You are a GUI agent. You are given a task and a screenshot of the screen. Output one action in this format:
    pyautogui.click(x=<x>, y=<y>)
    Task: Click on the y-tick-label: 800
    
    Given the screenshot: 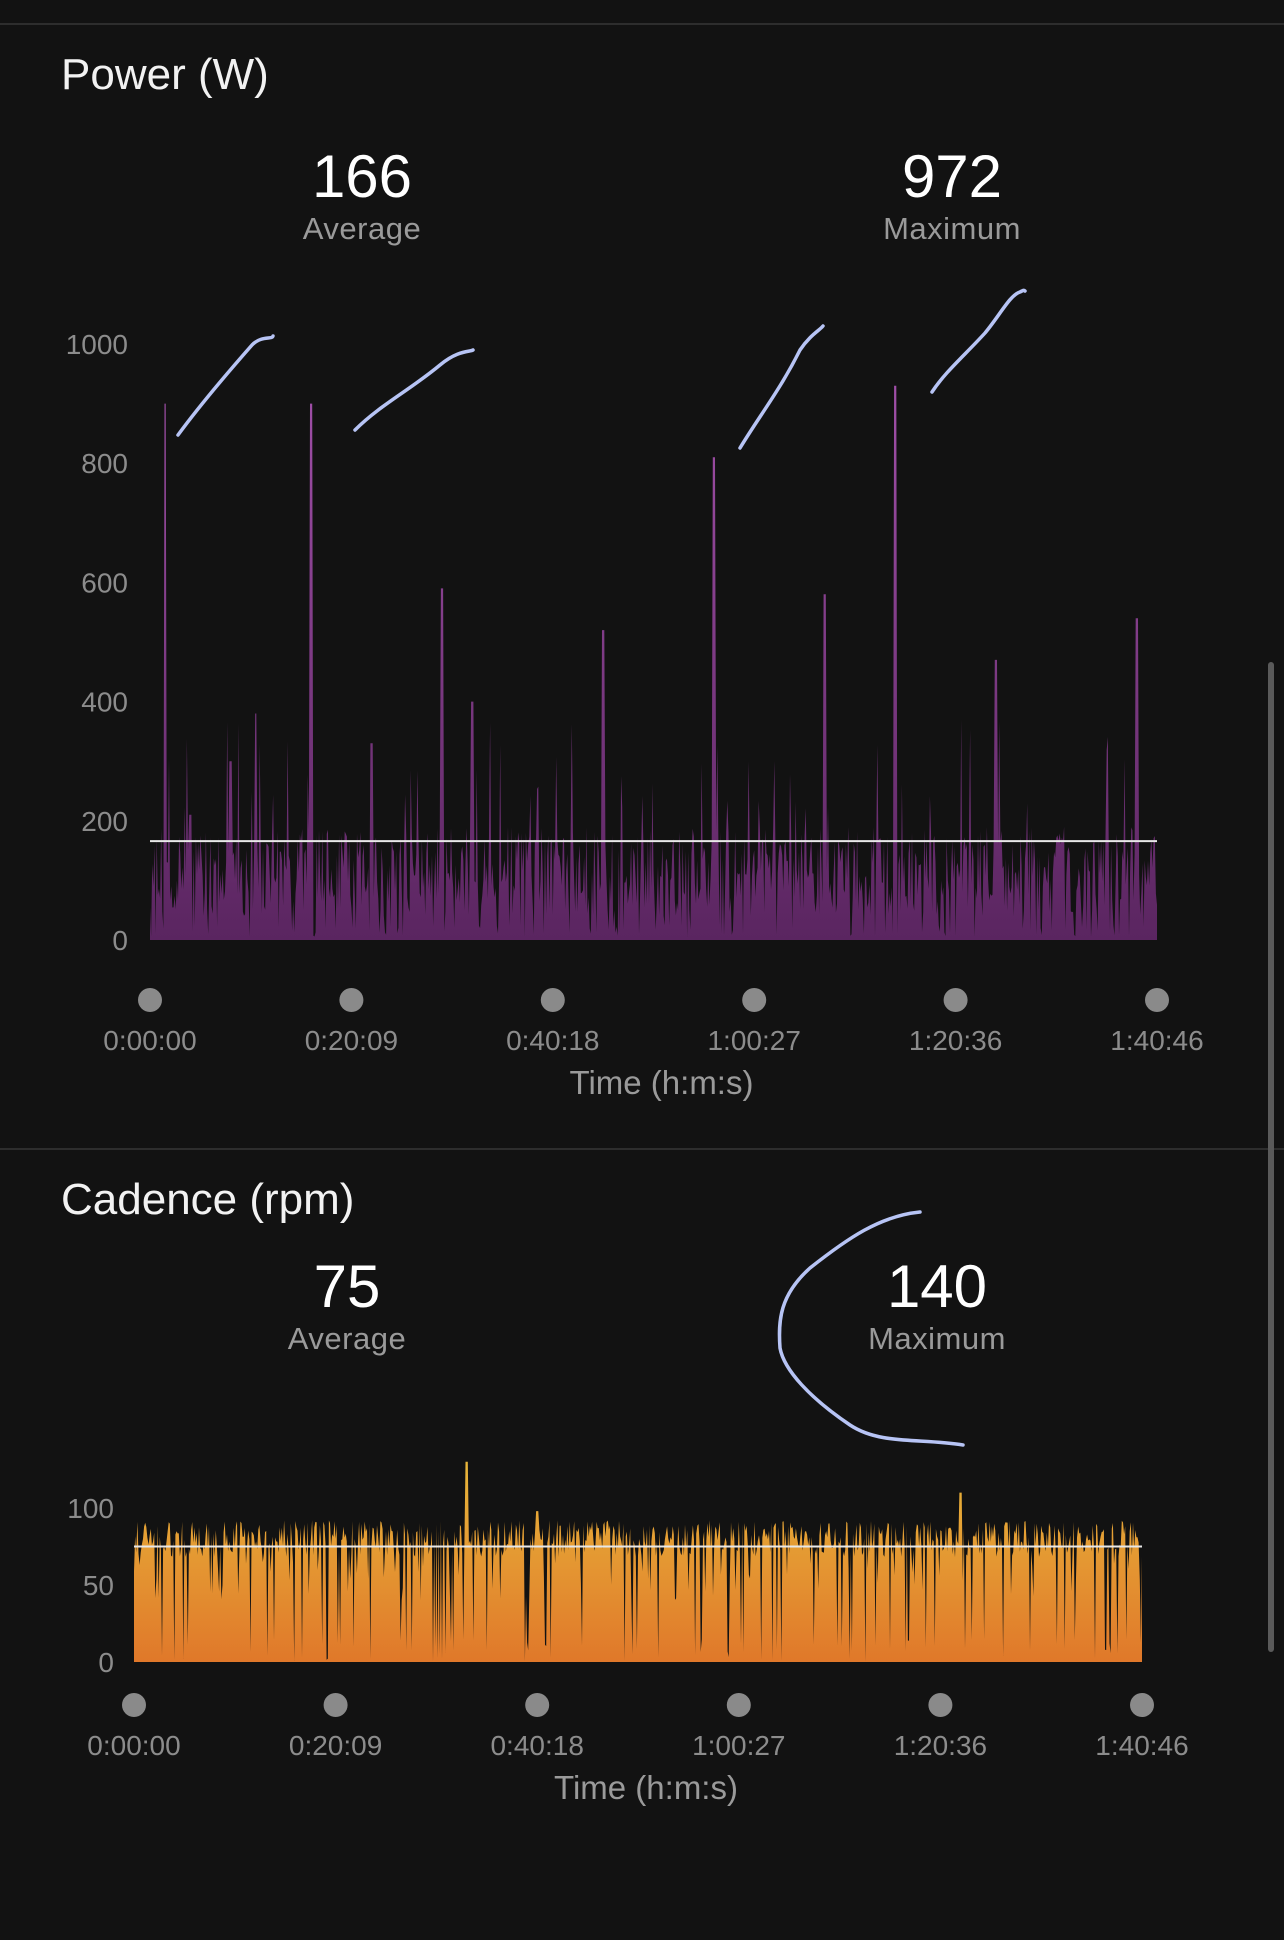 What is the action you would take?
    pyautogui.click(x=104, y=463)
    